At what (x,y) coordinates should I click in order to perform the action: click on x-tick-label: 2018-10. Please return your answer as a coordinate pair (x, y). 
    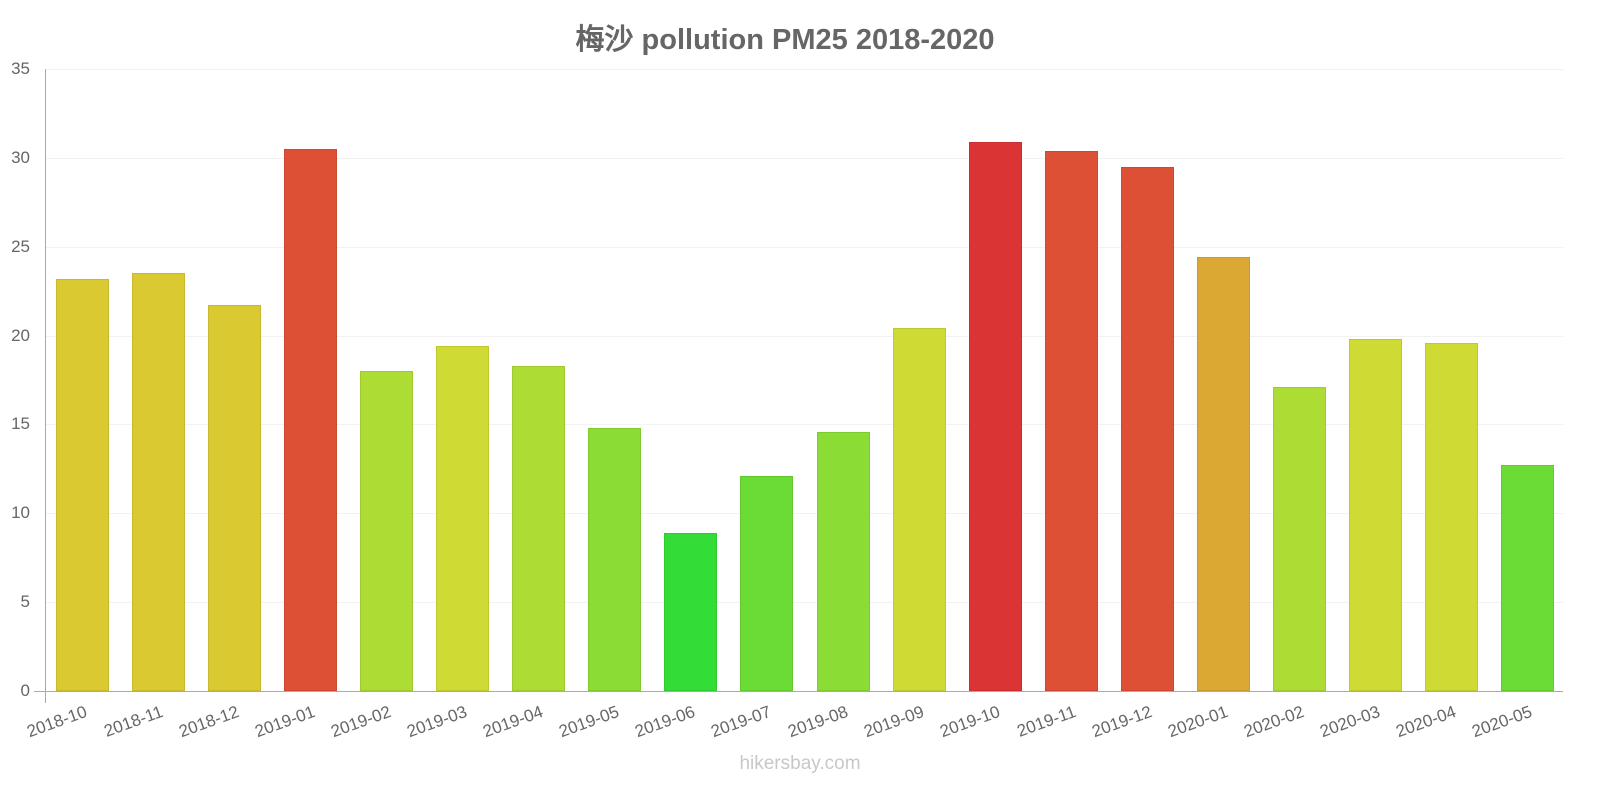
    Looking at the image, I should click on (57, 722).